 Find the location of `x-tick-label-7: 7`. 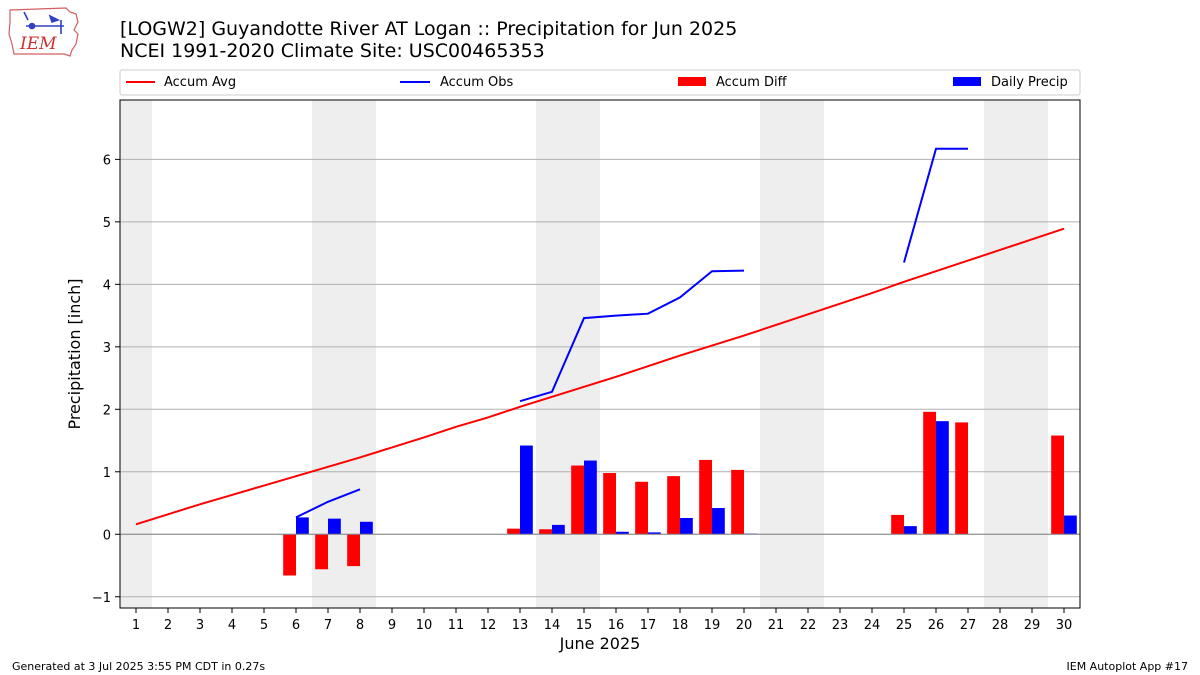

x-tick-label-7: 7 is located at coordinates (328, 625).